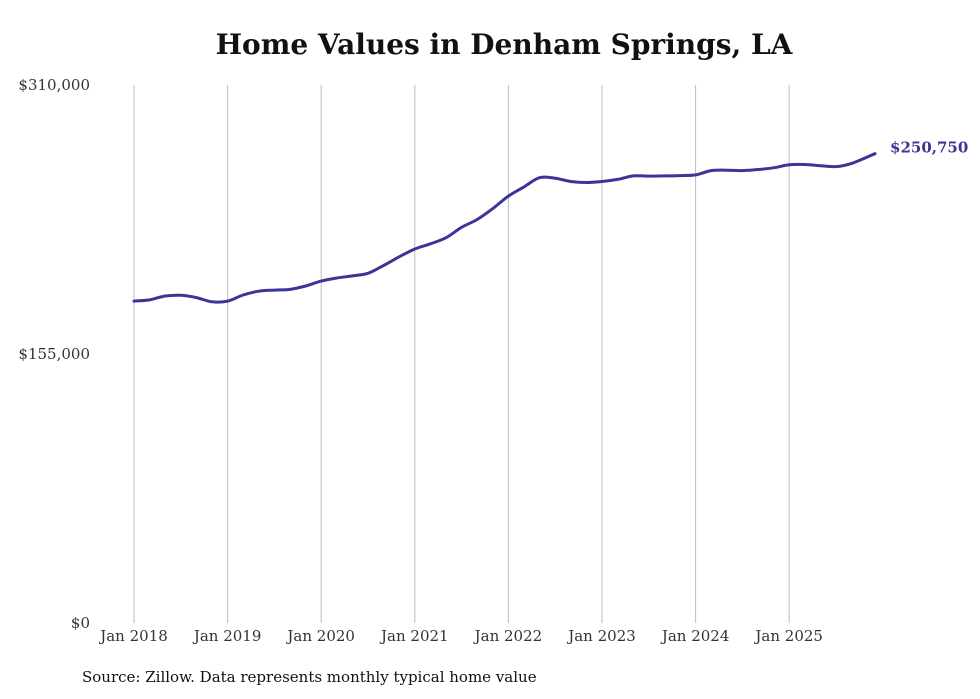 Image resolution: width=980 pixels, height=699 pixels. I want to click on y-axis-ticks: $0 $155,000 $310,000, so click(54, 354).